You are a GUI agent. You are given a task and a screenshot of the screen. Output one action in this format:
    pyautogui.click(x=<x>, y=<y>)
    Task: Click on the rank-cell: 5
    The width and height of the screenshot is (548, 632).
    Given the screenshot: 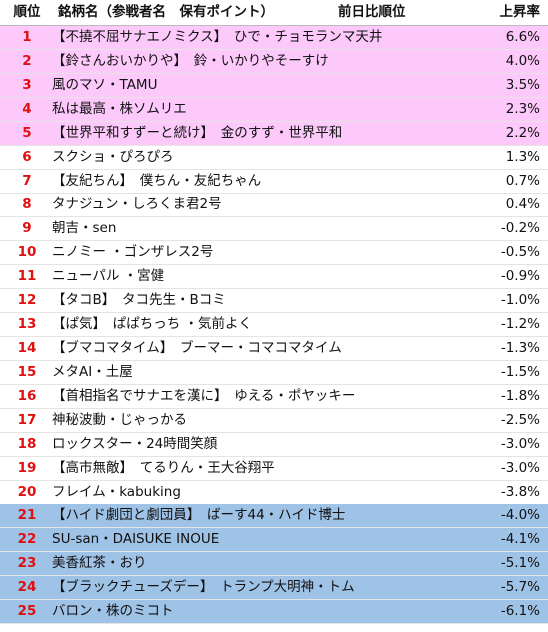 What is the action you would take?
    pyautogui.click(x=27, y=132)
    